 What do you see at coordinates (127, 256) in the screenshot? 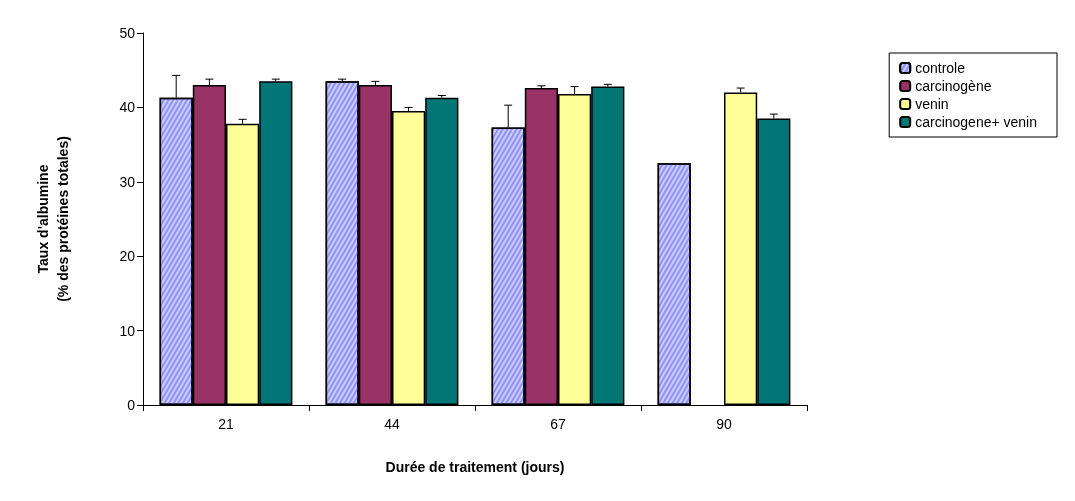
I see `y-tick-label: 20` at bounding box center [127, 256].